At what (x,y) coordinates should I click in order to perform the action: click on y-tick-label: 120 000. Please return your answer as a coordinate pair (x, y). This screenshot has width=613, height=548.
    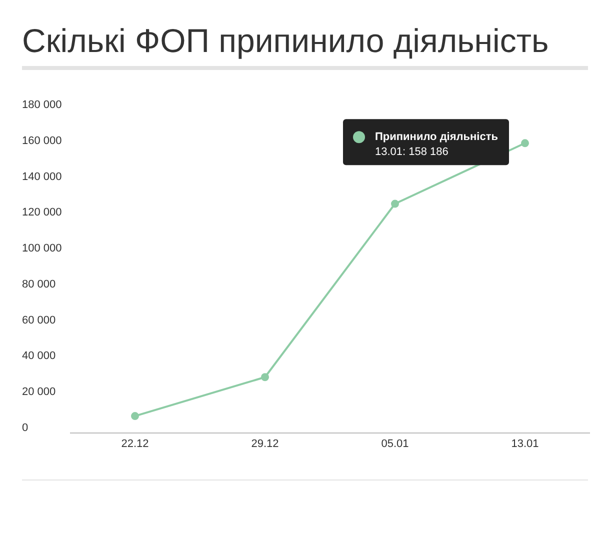
    Looking at the image, I should click on (42, 212).